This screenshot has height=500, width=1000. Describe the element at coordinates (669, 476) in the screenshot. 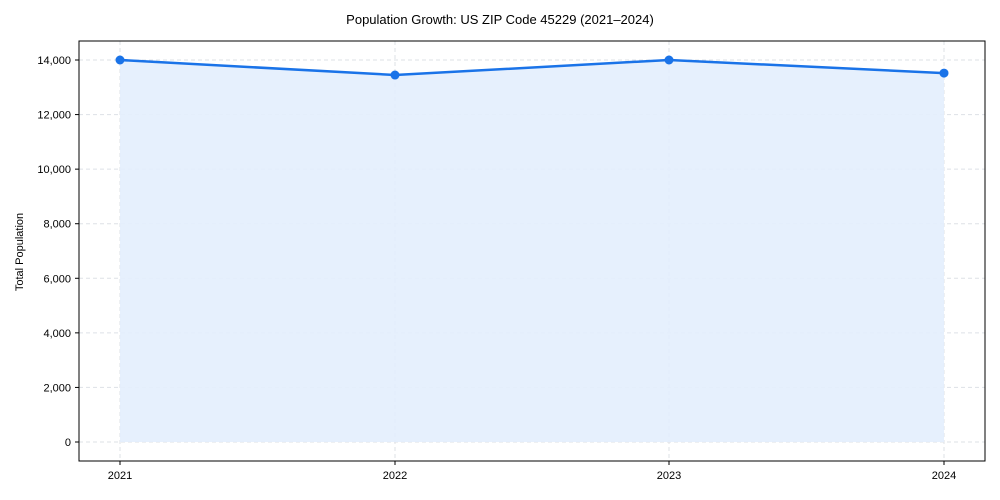

I see `x-tick-label: 2023` at that location.